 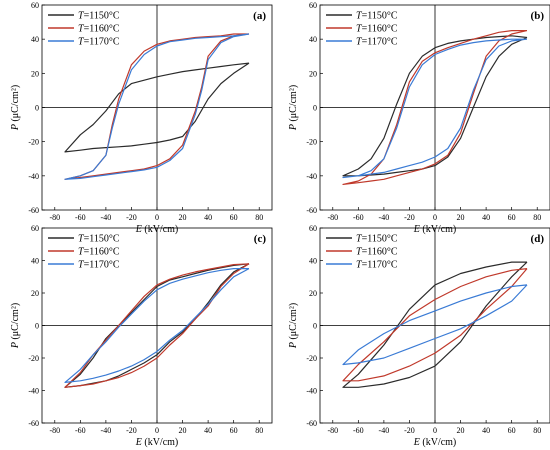 I want to click on panel-label: (a), so click(x=259, y=16).